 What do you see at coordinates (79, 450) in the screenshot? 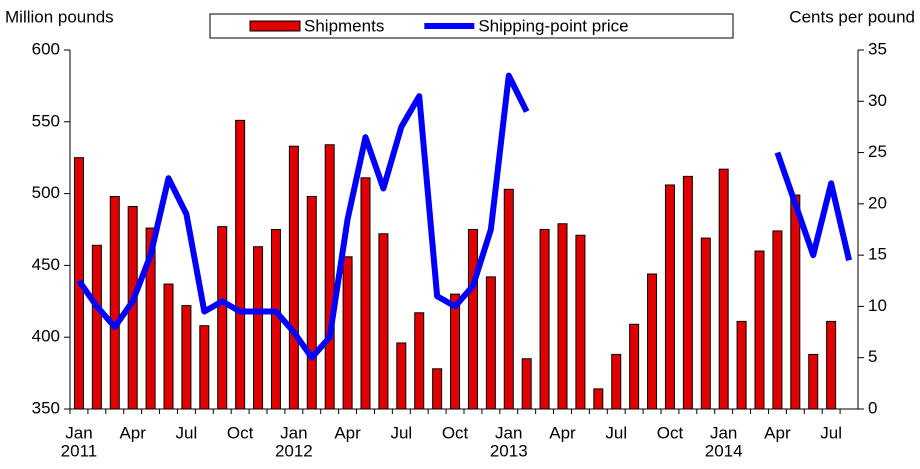
I see `year-label: 2011` at bounding box center [79, 450].